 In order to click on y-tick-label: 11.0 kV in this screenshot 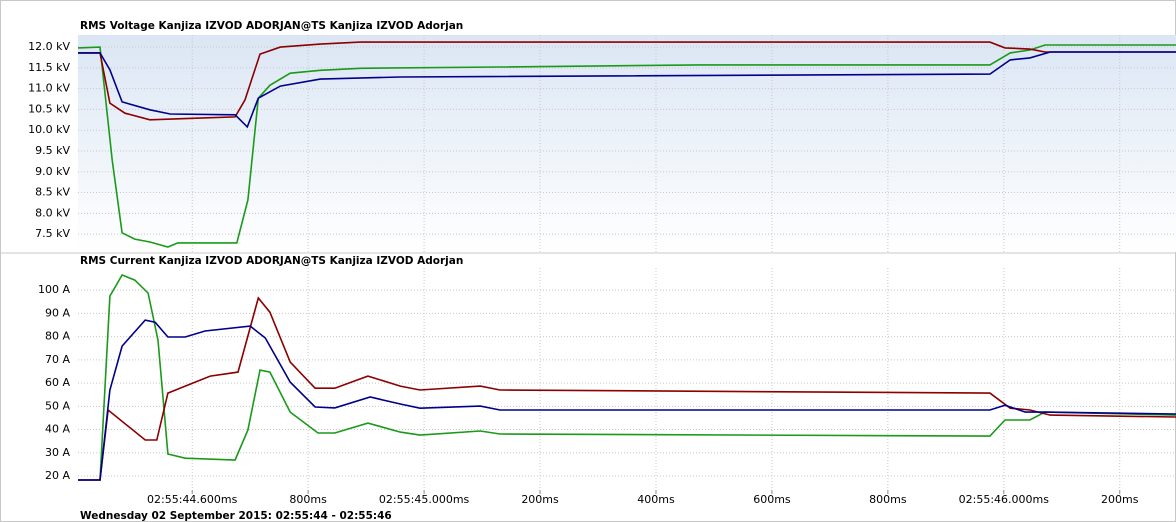, I will do `click(49, 88)`.